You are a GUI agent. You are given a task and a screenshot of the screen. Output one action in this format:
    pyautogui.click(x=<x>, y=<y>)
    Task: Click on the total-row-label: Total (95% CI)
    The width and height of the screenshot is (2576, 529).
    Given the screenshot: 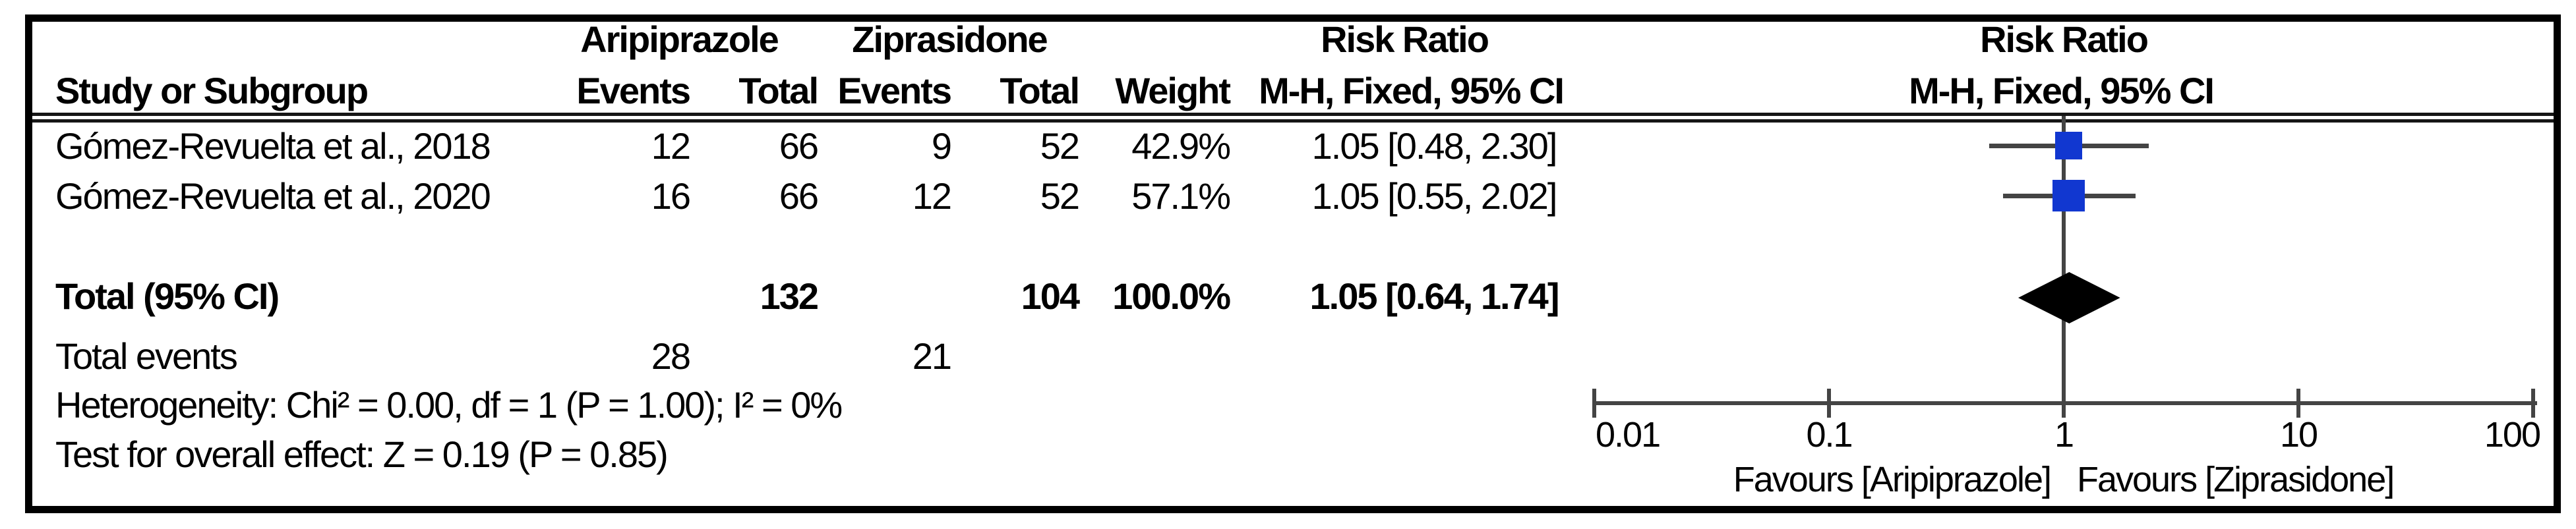 What is the action you would take?
    pyautogui.click(x=167, y=296)
    